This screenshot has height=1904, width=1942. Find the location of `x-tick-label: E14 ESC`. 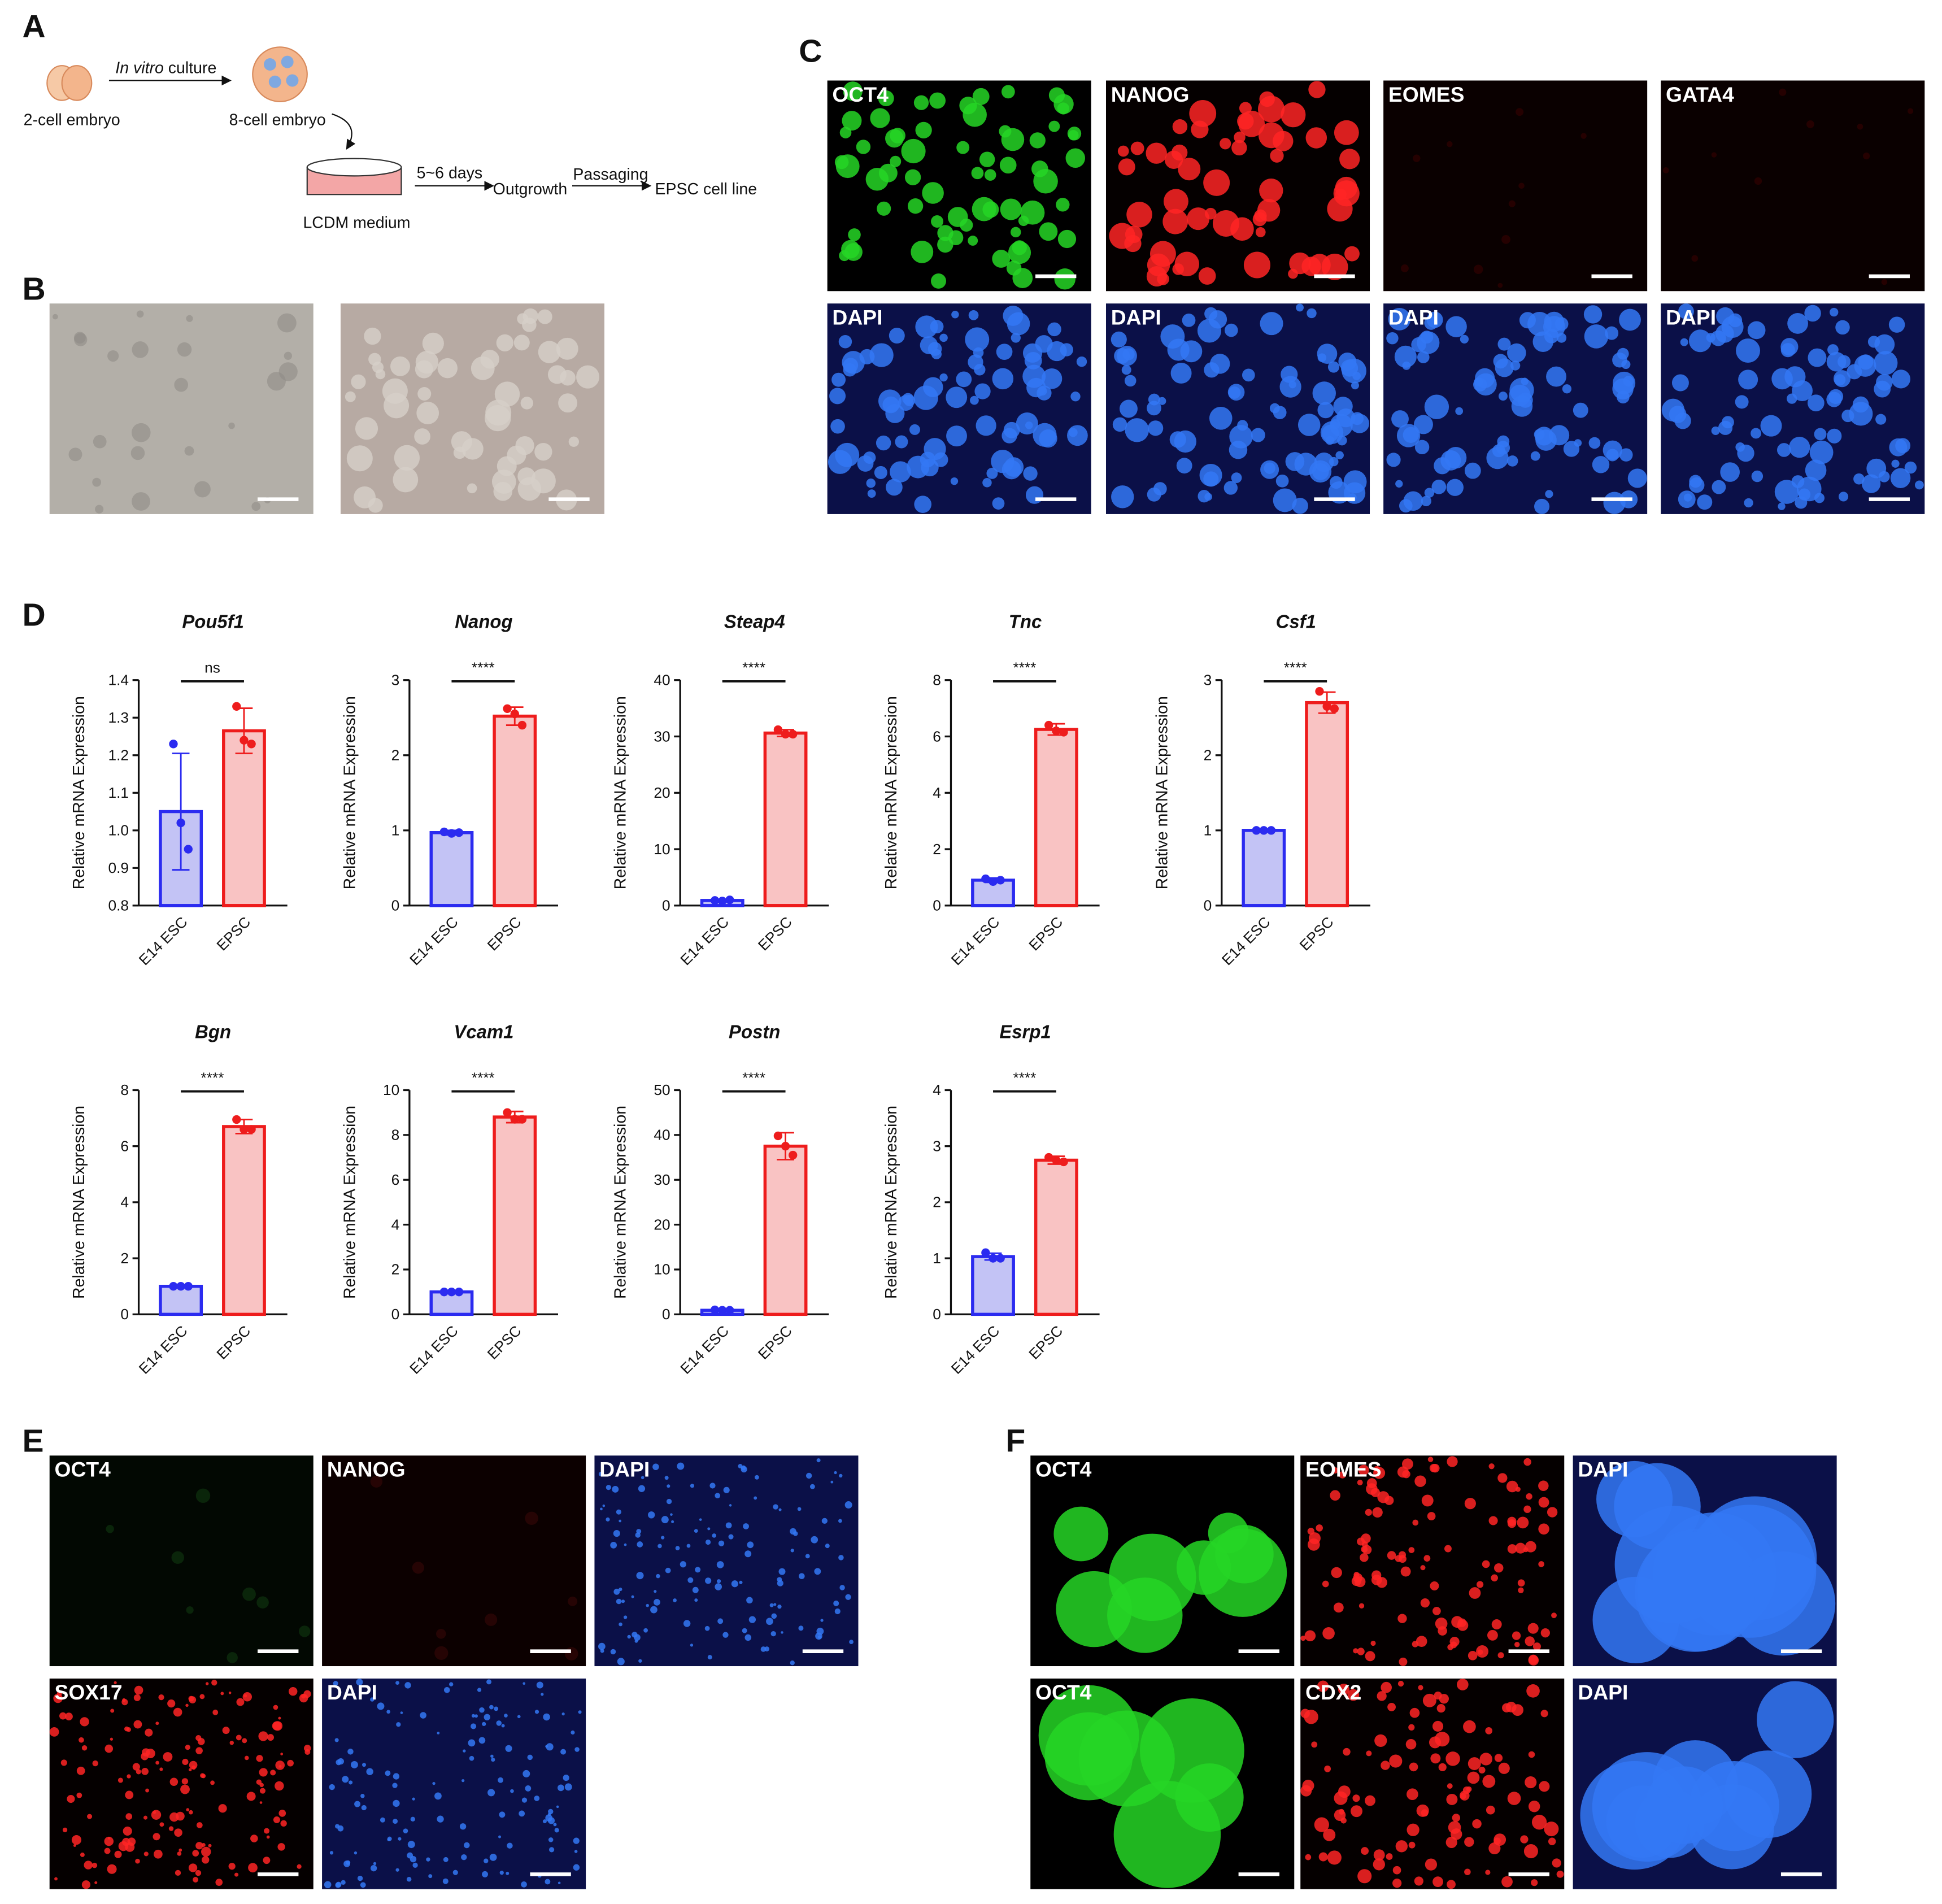

x-tick-label: E14 ESC is located at coordinates (976, 941).